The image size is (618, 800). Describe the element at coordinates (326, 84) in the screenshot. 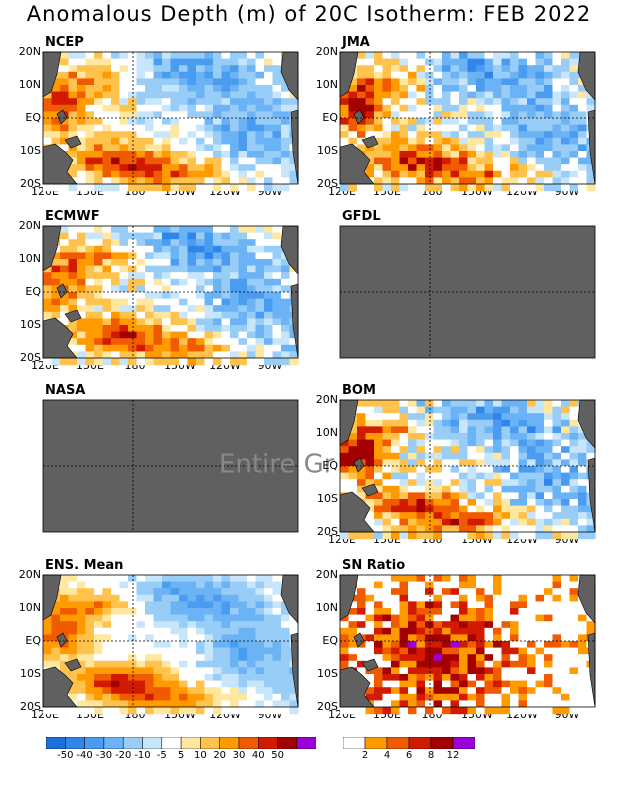

I see `y-tick-label: 10N` at that location.